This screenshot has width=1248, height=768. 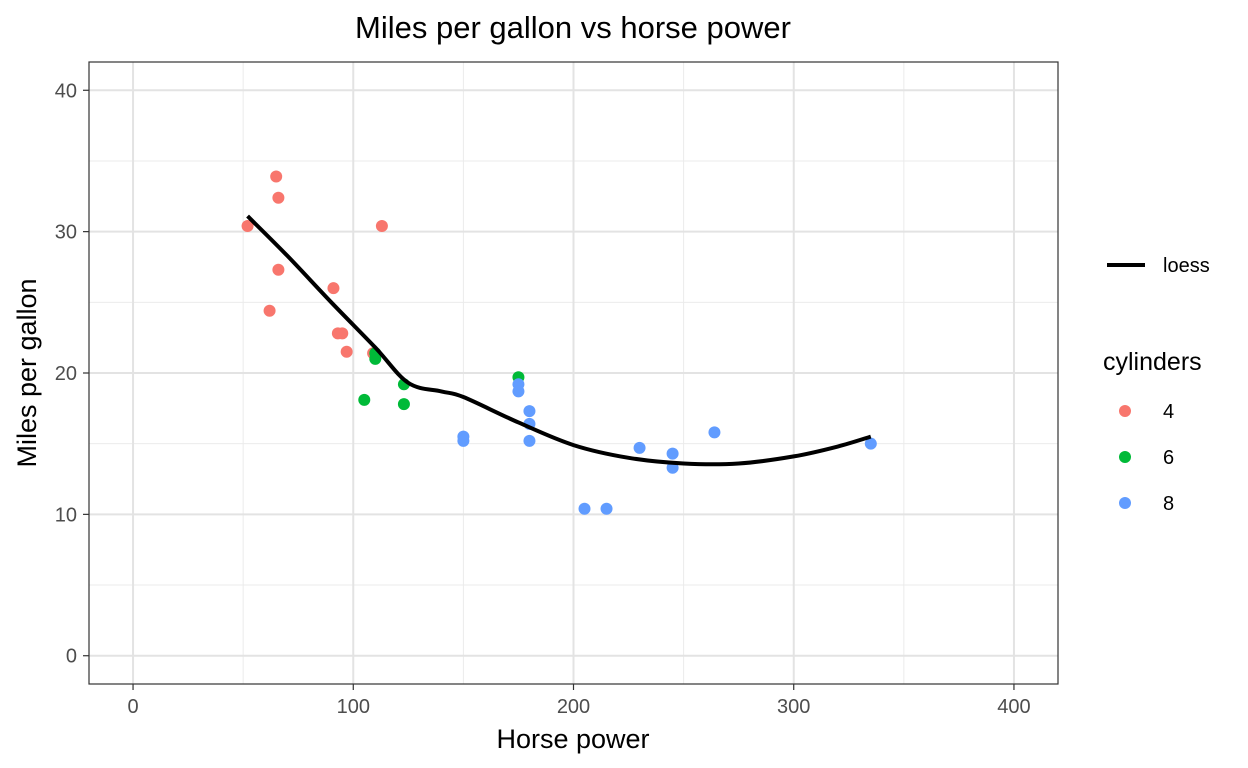 I want to click on y-tick-label: 10, so click(x=66, y=515).